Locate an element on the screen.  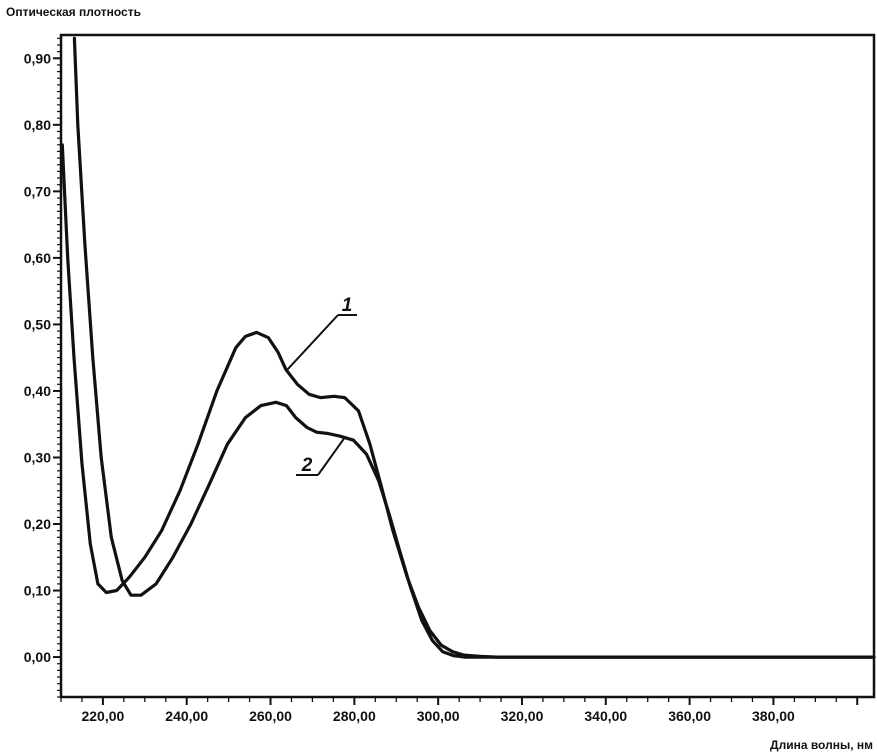
x-tick-label: 360,00 is located at coordinates (689, 716).